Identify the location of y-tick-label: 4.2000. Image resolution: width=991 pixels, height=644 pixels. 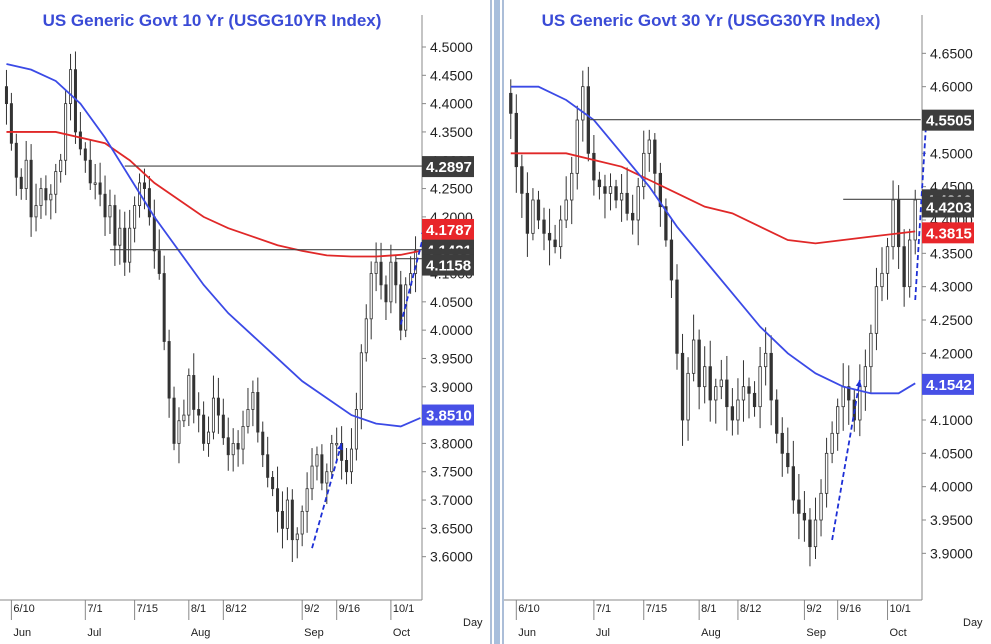
(951, 353).